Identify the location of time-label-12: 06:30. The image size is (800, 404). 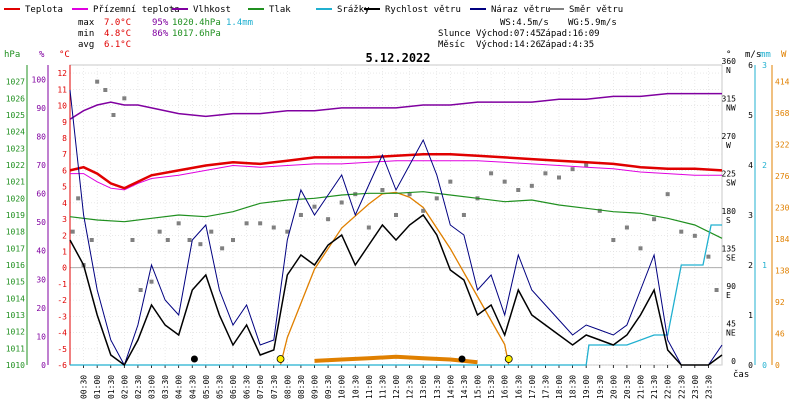
(247, 387).